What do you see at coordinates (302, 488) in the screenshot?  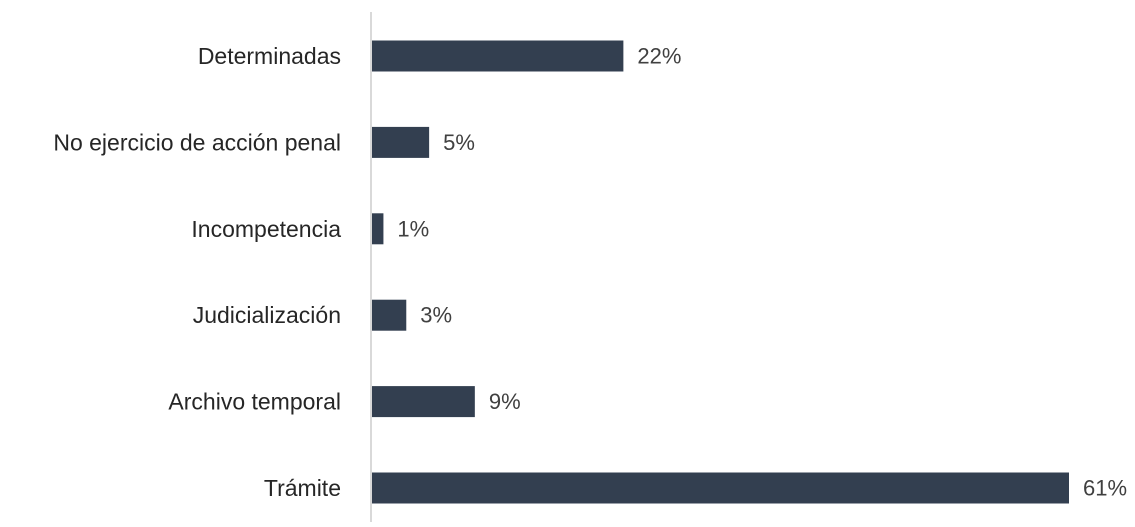 I see `category-label: Trámite` at bounding box center [302, 488].